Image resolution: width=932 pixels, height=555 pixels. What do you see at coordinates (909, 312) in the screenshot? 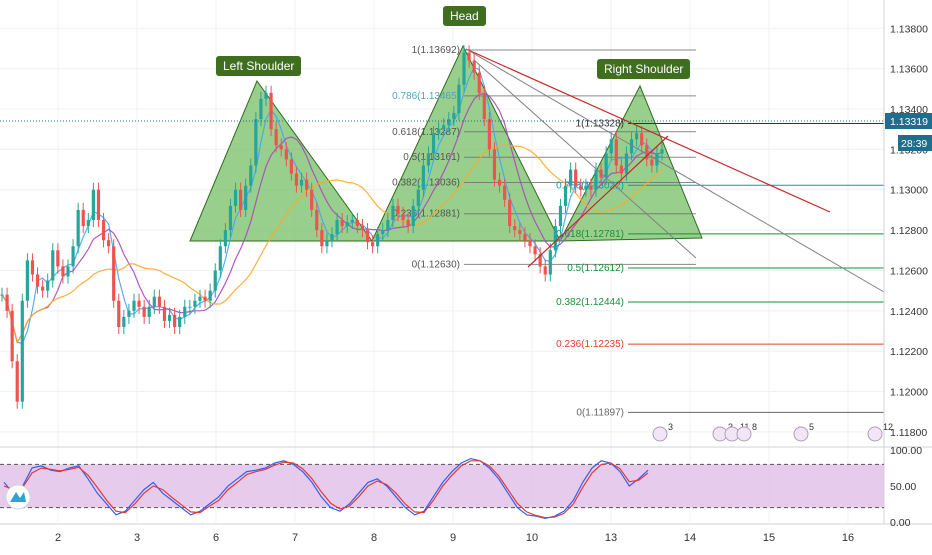
I see `y-tick-label: 1.12400` at bounding box center [909, 312].